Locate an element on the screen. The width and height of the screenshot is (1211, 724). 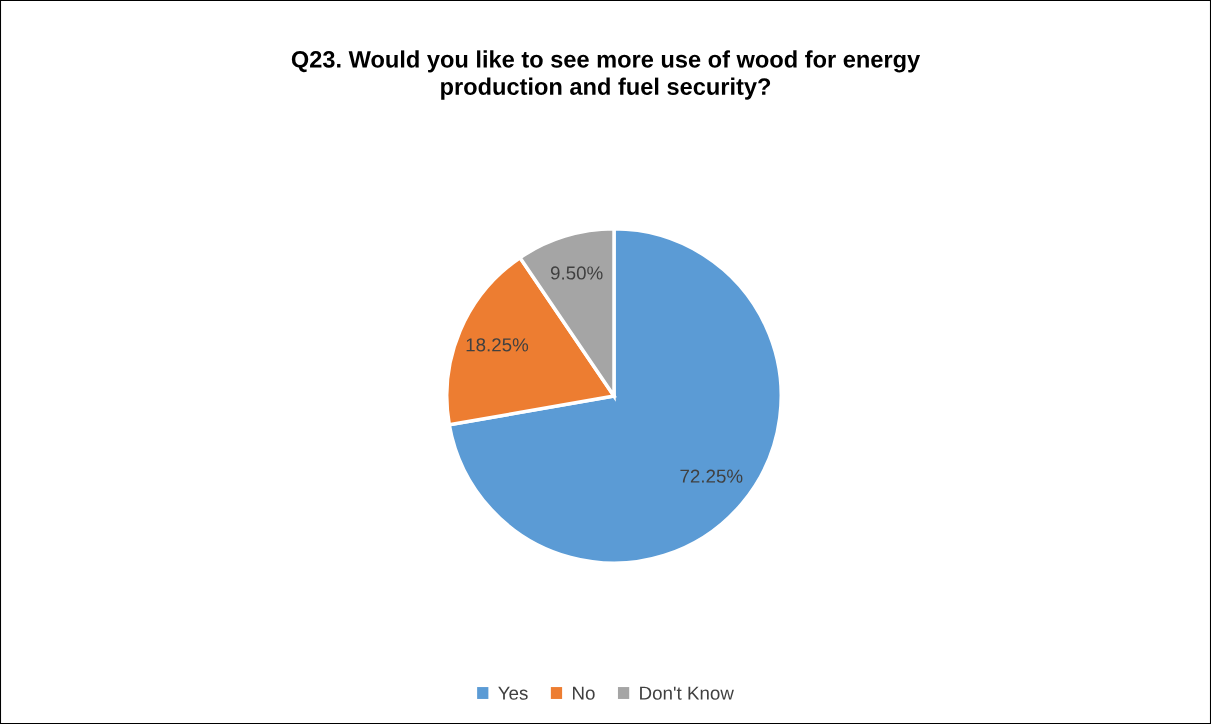
chart-title: Q23. Would you like to see more use of wood for energy production and fuel security? is located at coordinates (606, 75).